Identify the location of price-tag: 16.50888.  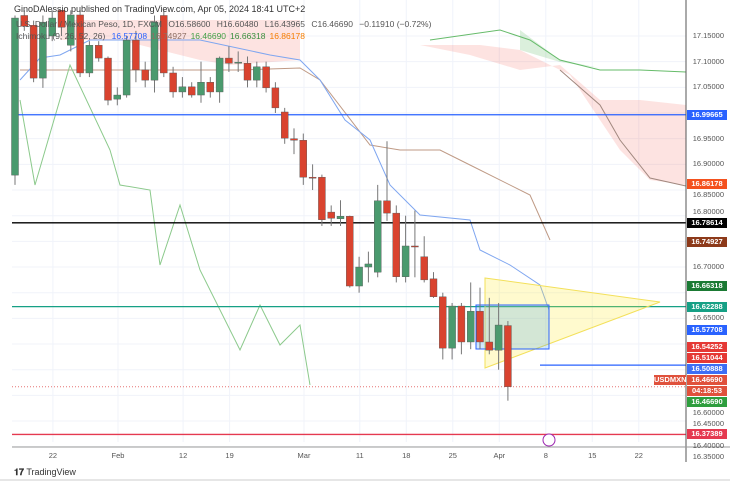
(707, 368).